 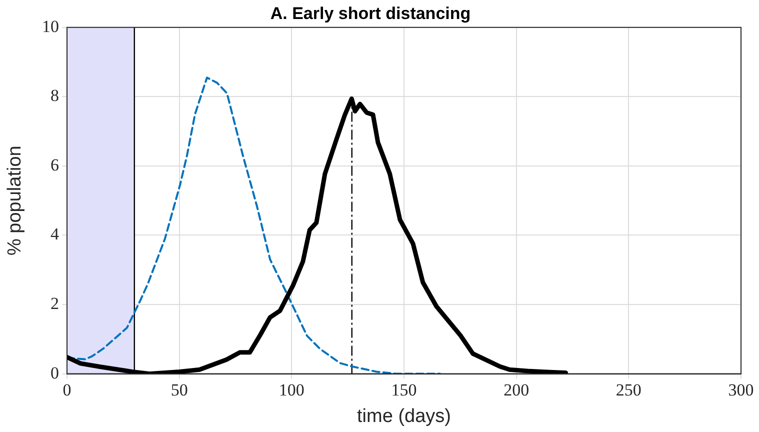 What do you see at coordinates (50, 26) in the screenshot?
I see `y-tick-label: 10` at bounding box center [50, 26].